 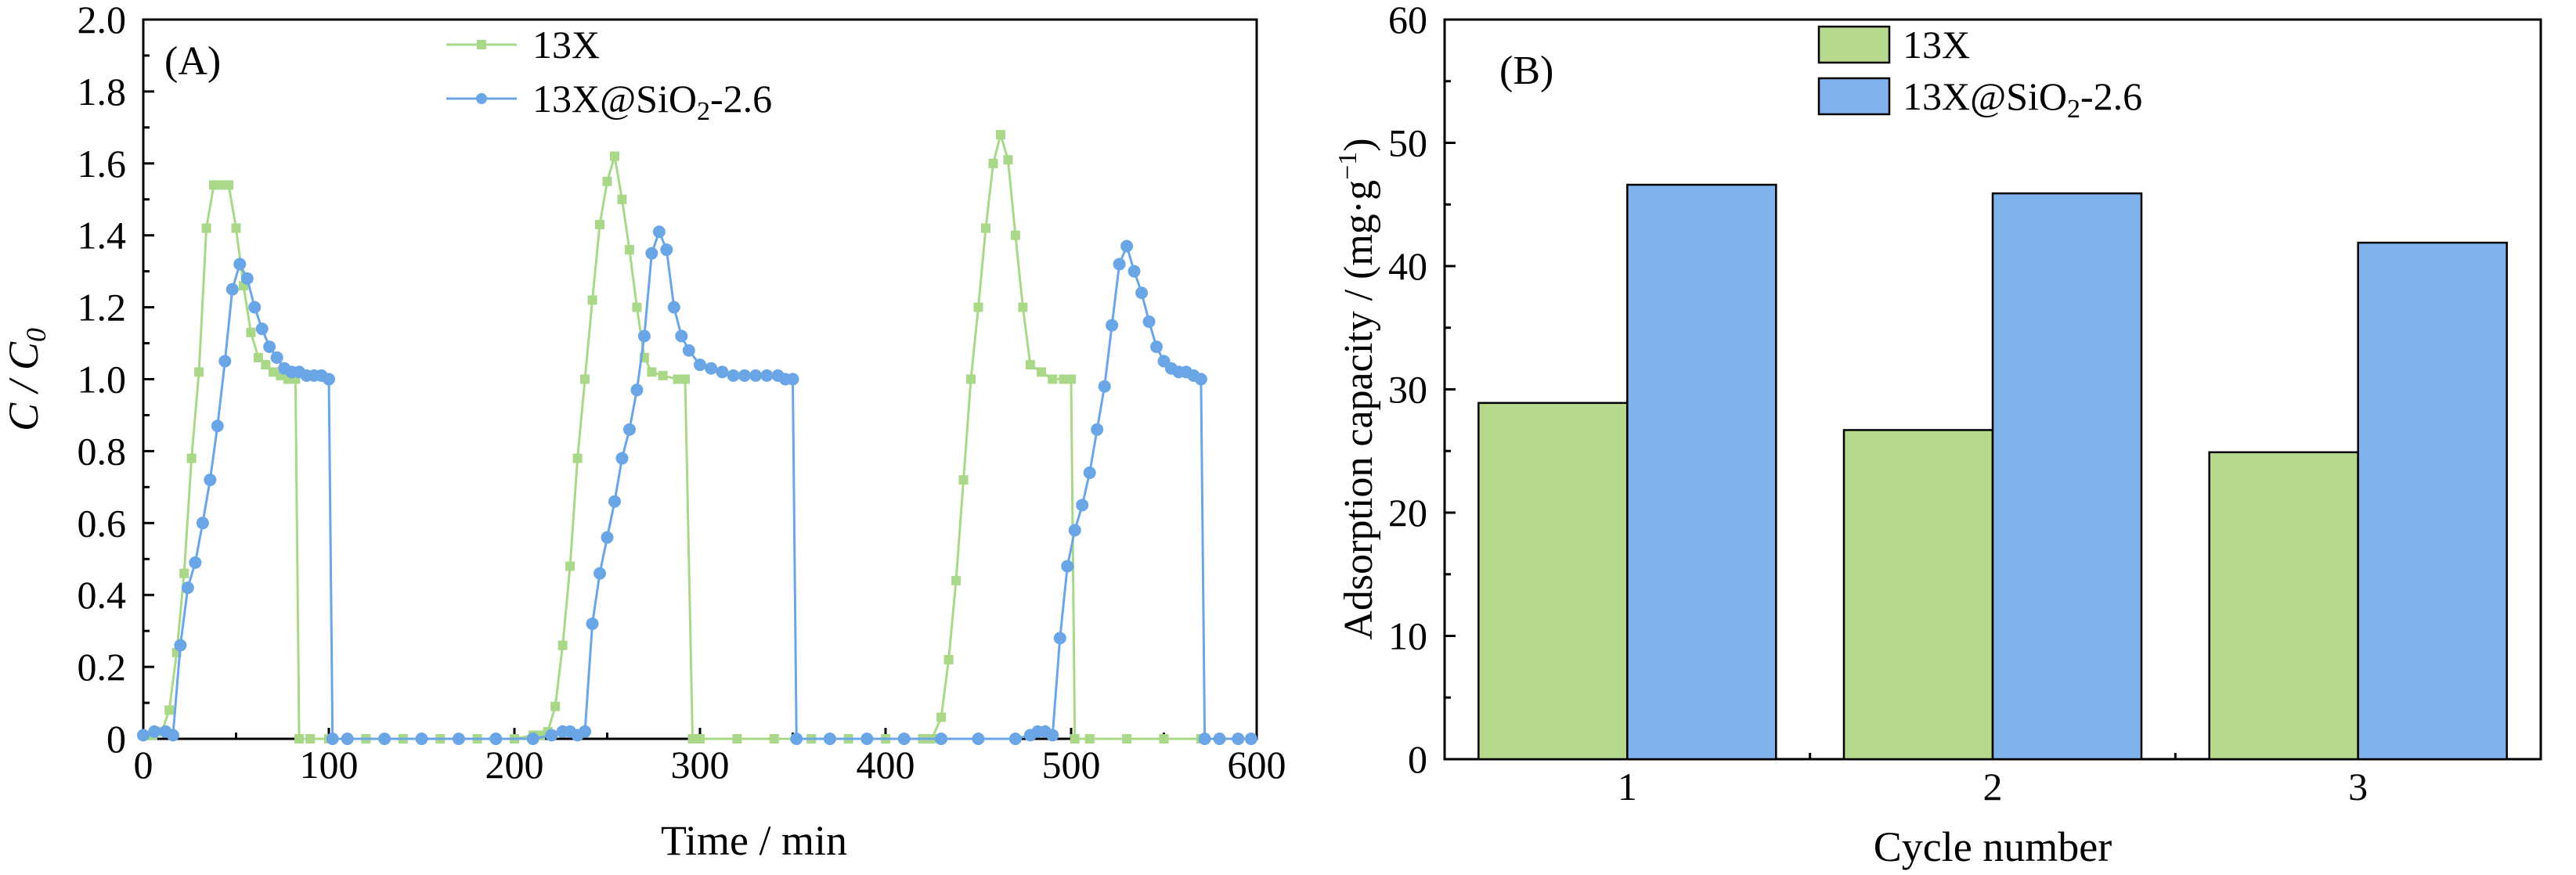 I want to click on y-tick-label-b: 0, so click(x=1417, y=759).